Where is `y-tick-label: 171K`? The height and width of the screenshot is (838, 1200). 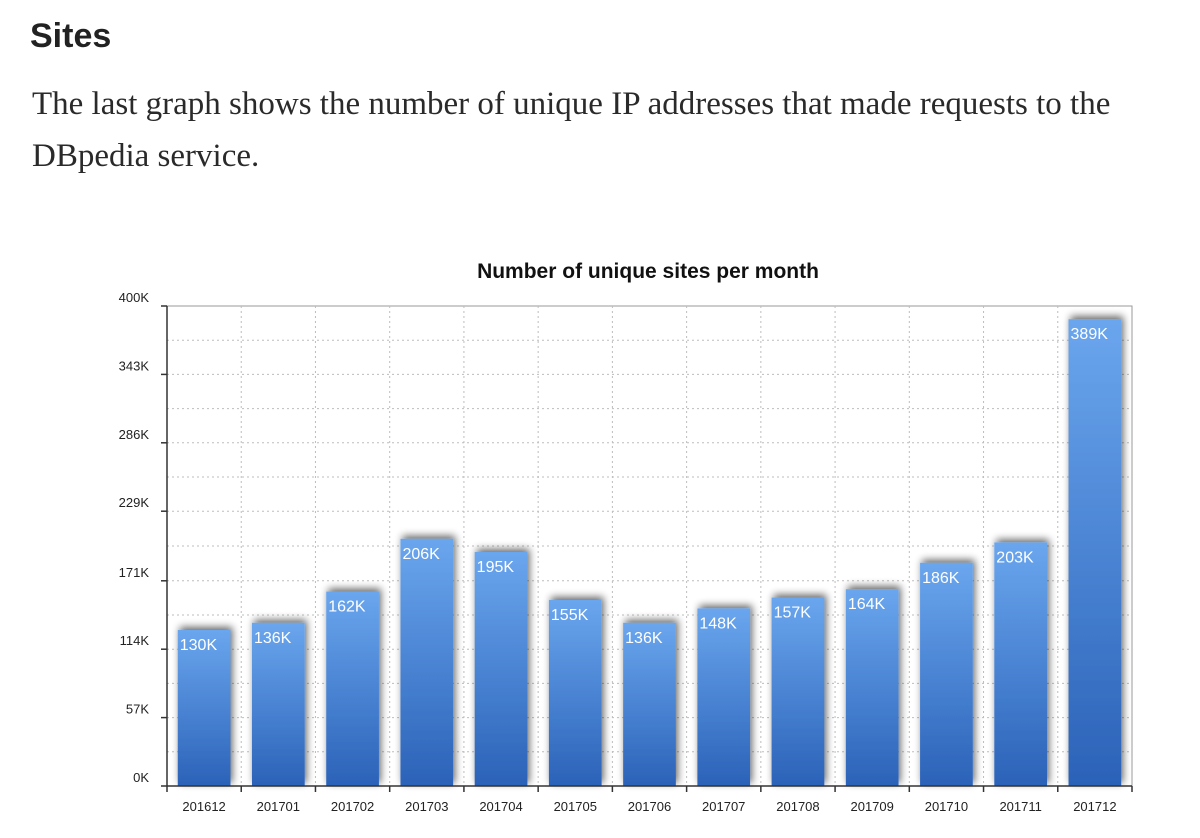 y-tick-label: 171K is located at coordinates (134, 572).